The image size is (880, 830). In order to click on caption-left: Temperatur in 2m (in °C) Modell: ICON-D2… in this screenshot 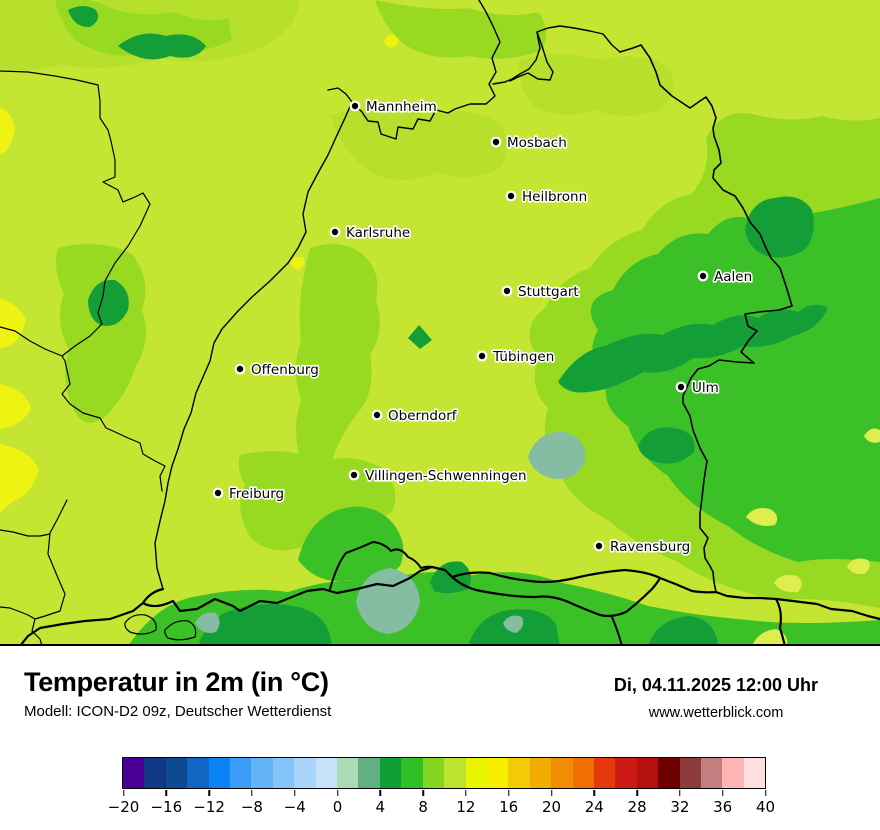, I will do `click(177, 693)`.